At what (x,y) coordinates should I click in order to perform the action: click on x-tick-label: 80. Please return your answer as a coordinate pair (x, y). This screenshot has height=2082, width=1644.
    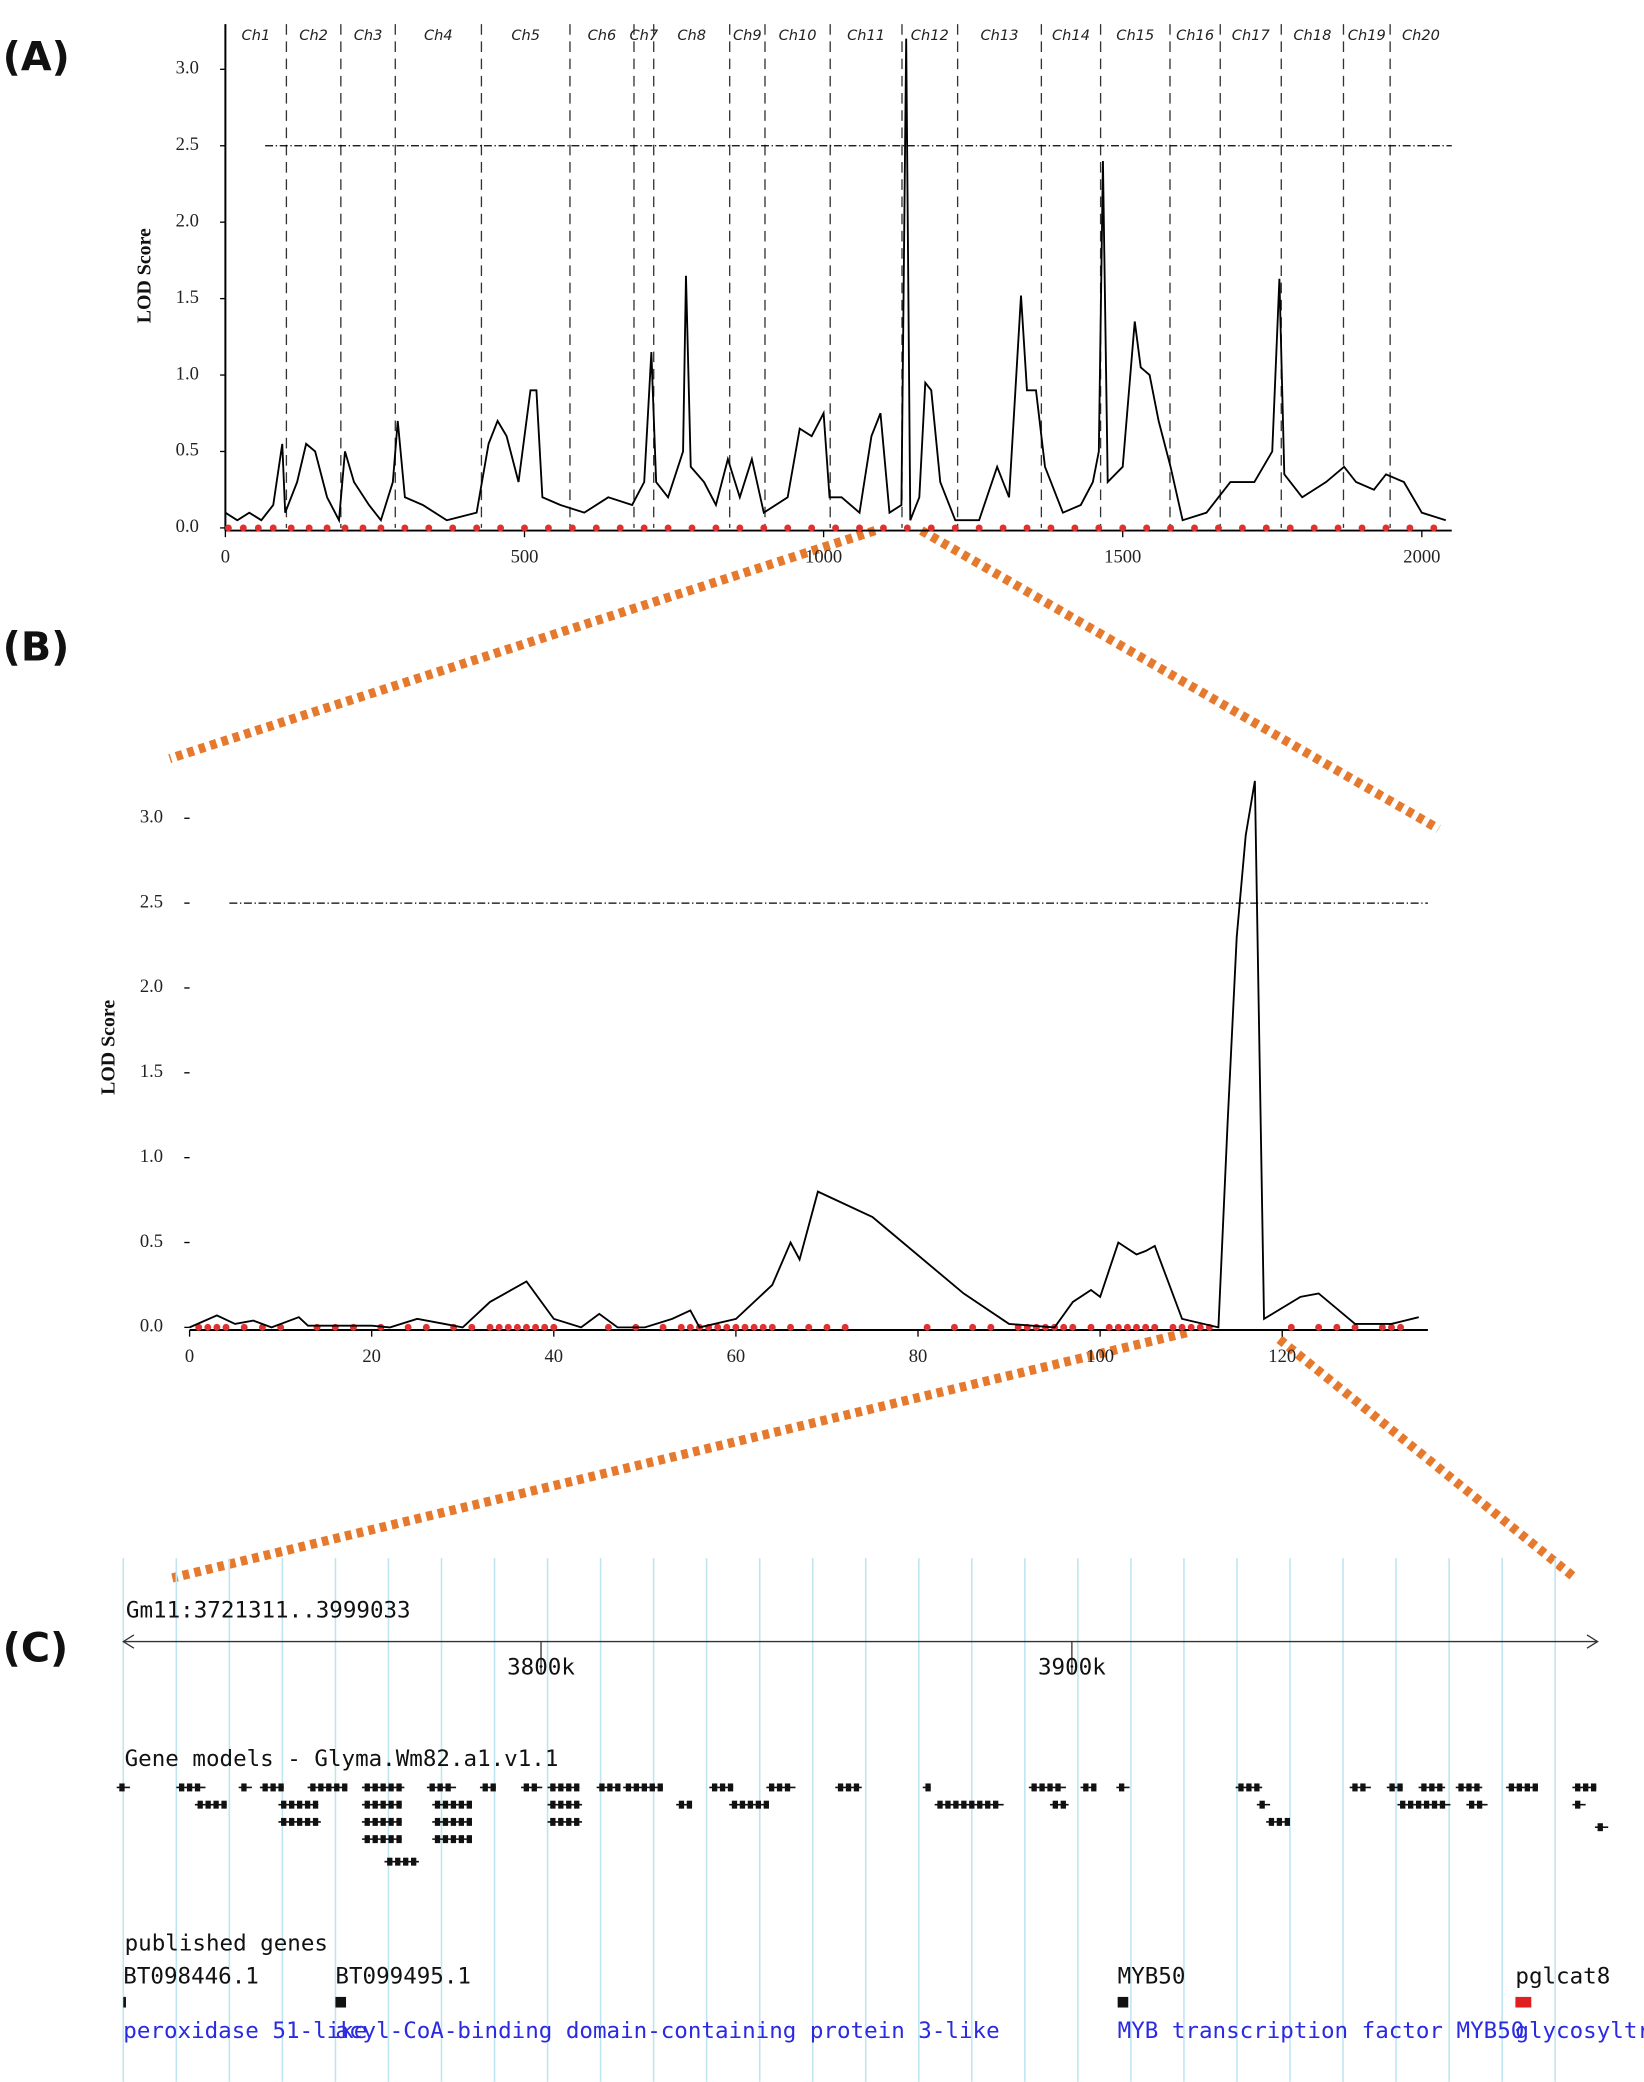
    Looking at the image, I should click on (918, 1356).